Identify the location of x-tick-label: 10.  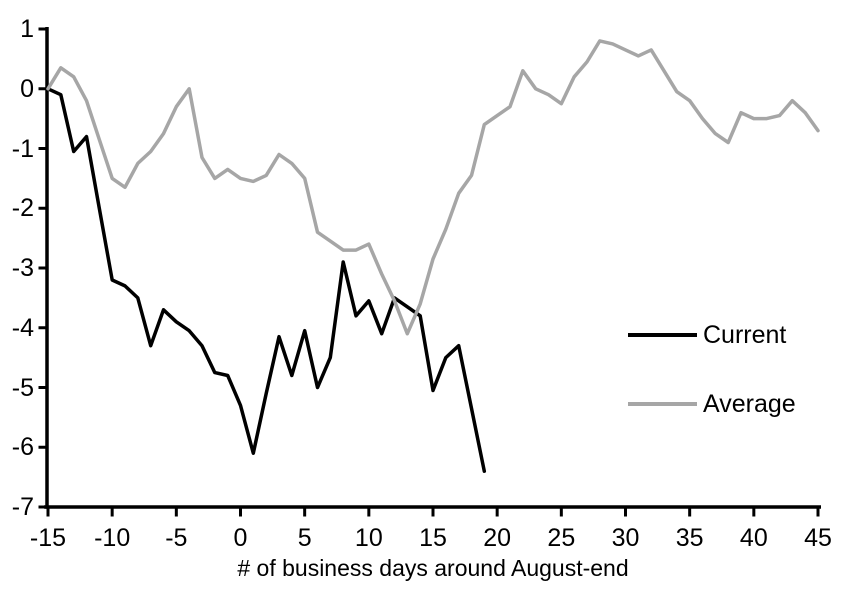
(368, 538).